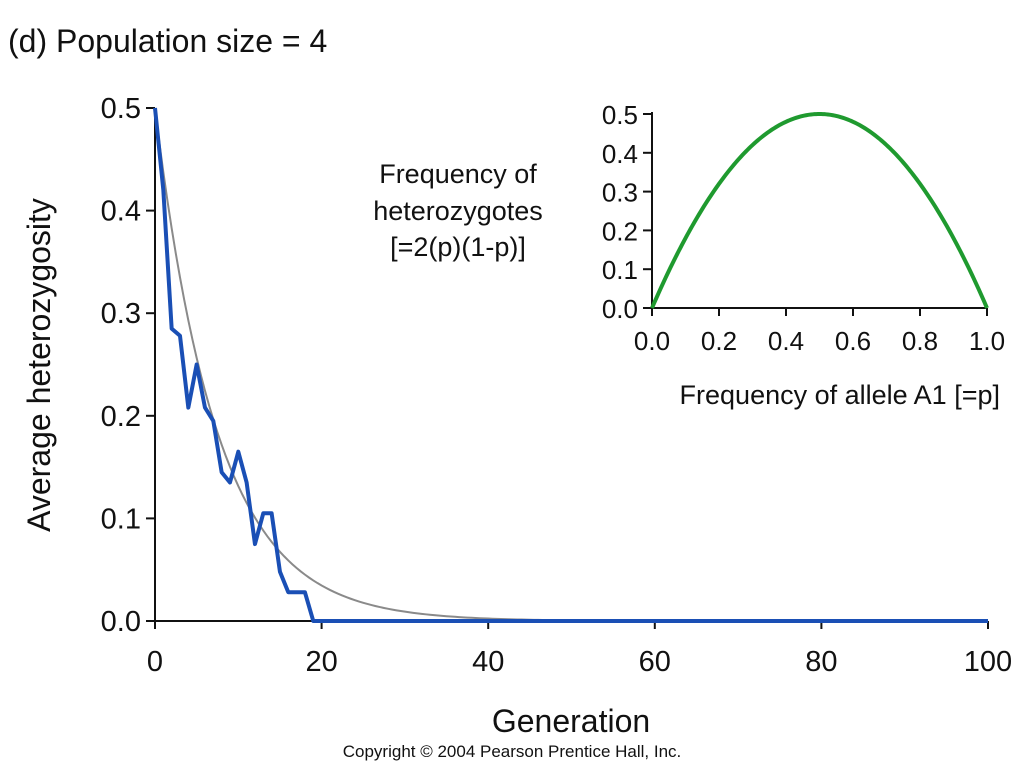 Image resolution: width=1024 pixels, height=768 pixels. I want to click on inset-side-label-2: heterozygotes, so click(458, 211).